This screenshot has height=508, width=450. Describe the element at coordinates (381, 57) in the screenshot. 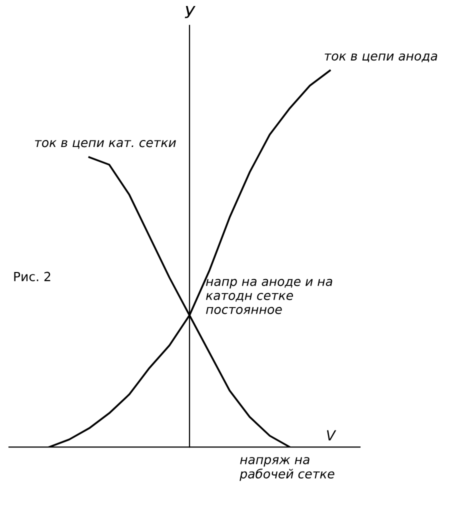

I see `series-label: ток в цепи анода` at that location.